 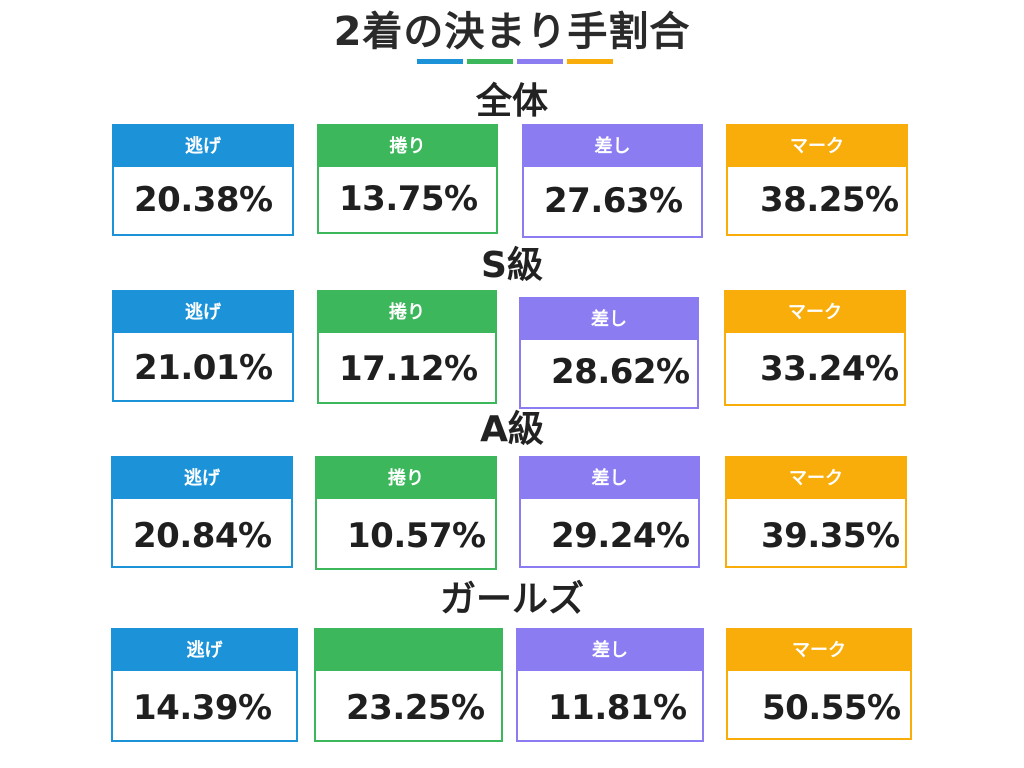 What do you see at coordinates (512, 265) in the screenshot?
I see `section-title-s-class: S級` at bounding box center [512, 265].